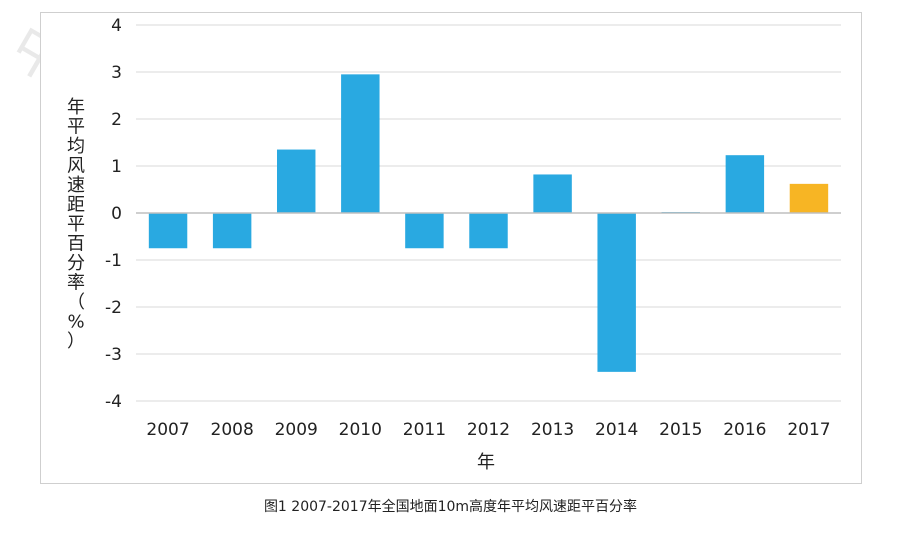 This screenshot has width=901, height=534. I want to click on x-tick-label: 2009, so click(296, 430).